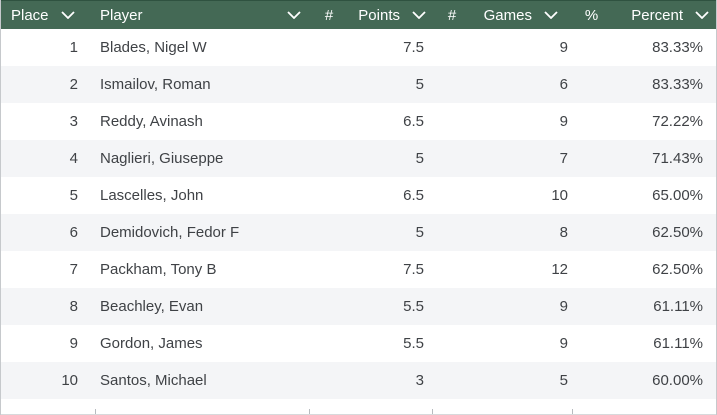 This screenshot has width=717, height=415. Describe the element at coordinates (121, 15) in the screenshot. I see `column-header-player-label: Player` at that location.